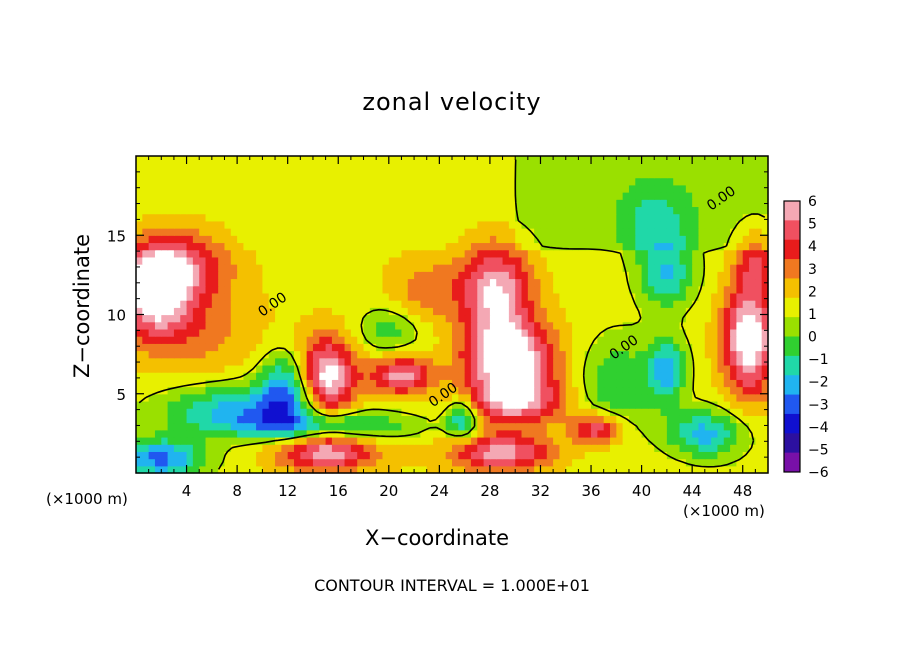 The height and width of the screenshot is (654, 904). Describe the element at coordinates (121, 395) in the screenshot. I see `y-tick-label: 5` at that location.